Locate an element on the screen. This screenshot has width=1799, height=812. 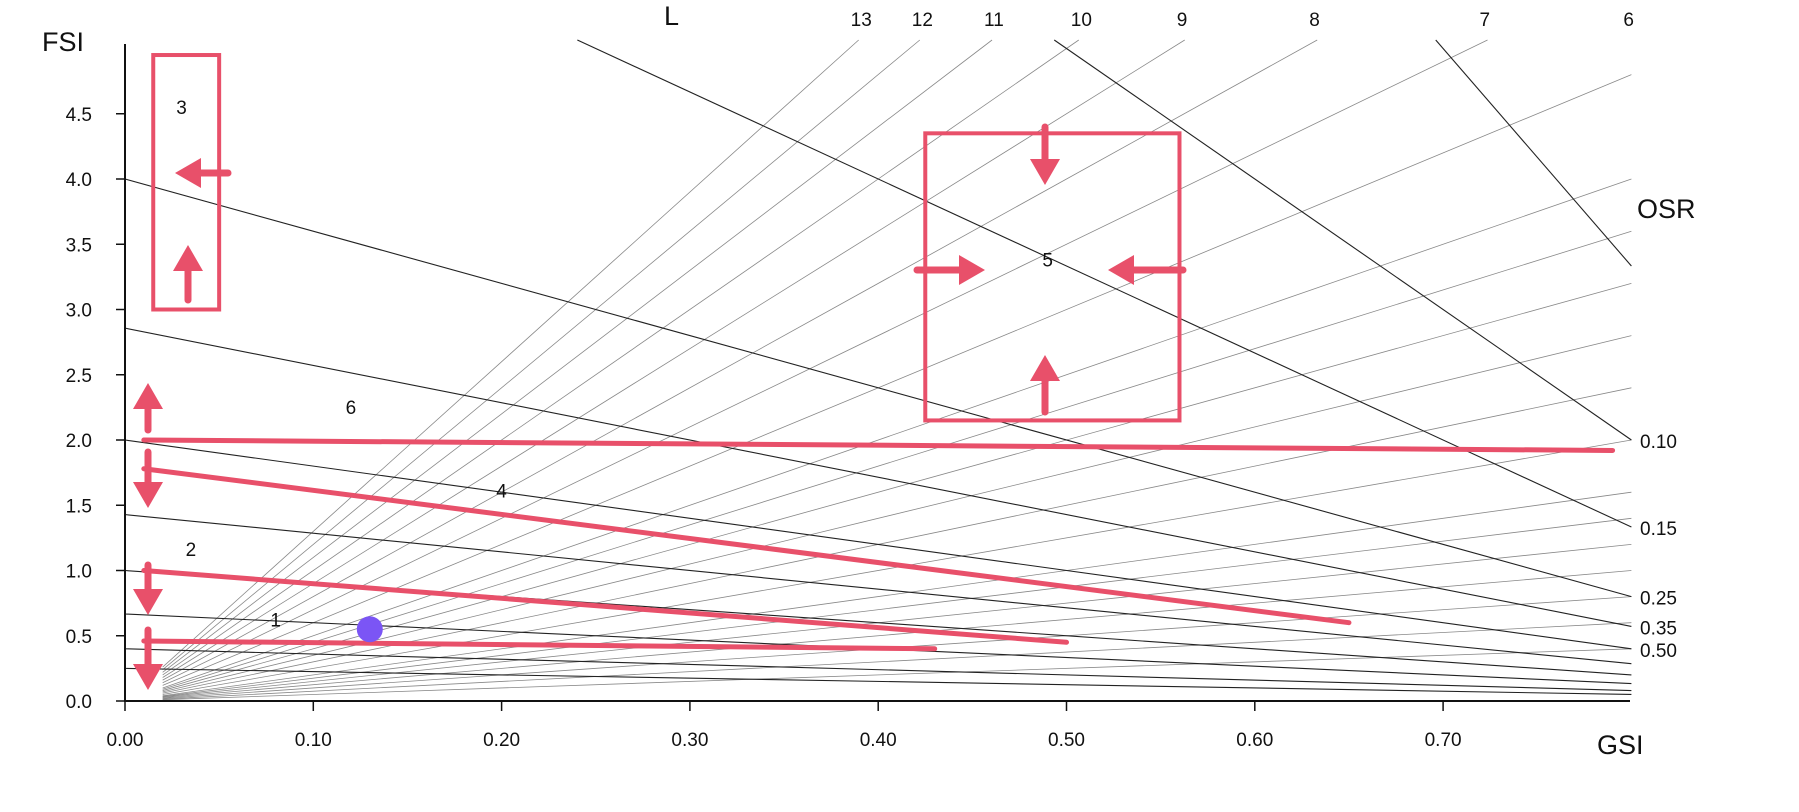
l-line-label: 8 is located at coordinates (1314, 20).